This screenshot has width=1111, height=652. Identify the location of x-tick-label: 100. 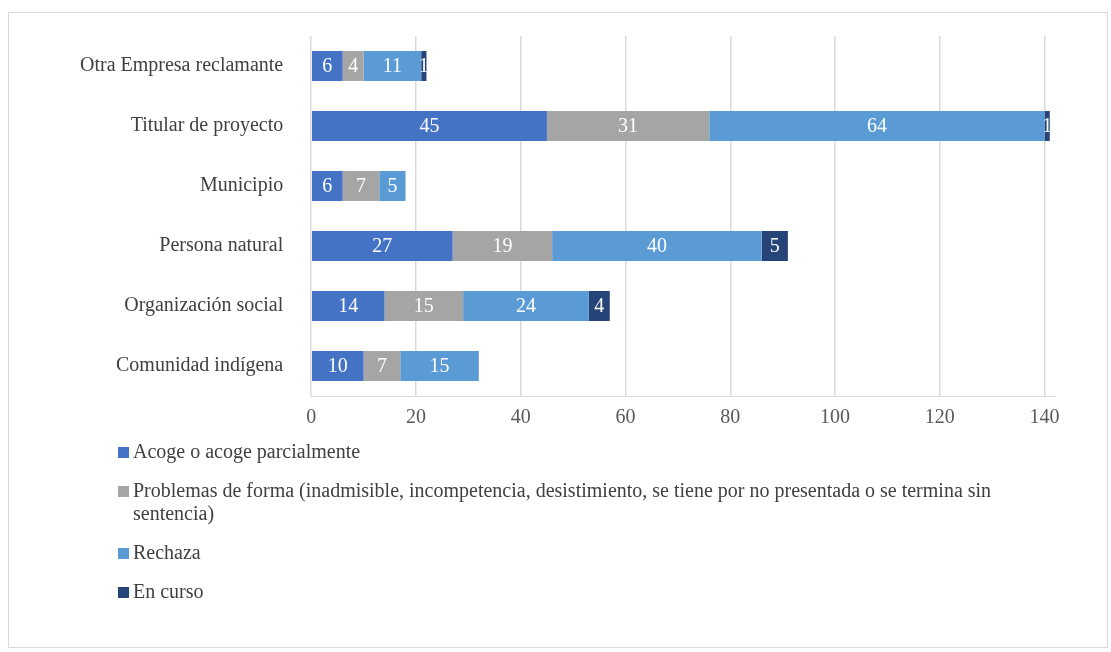
(835, 416).